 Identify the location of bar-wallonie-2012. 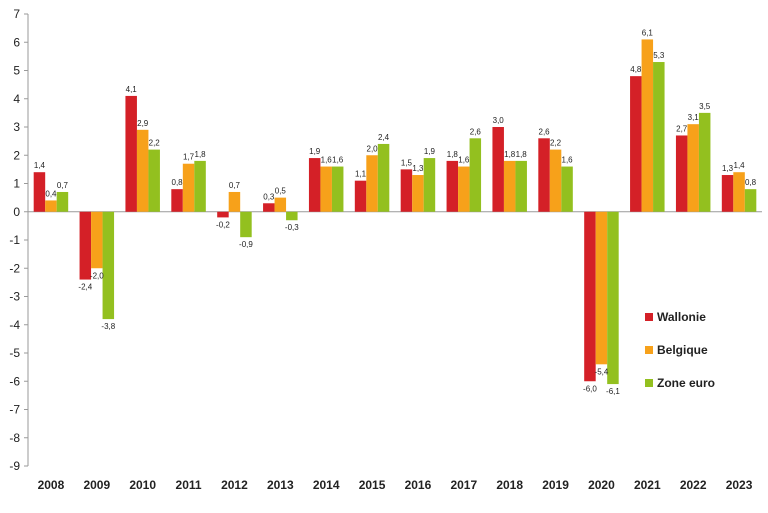
(223, 214).